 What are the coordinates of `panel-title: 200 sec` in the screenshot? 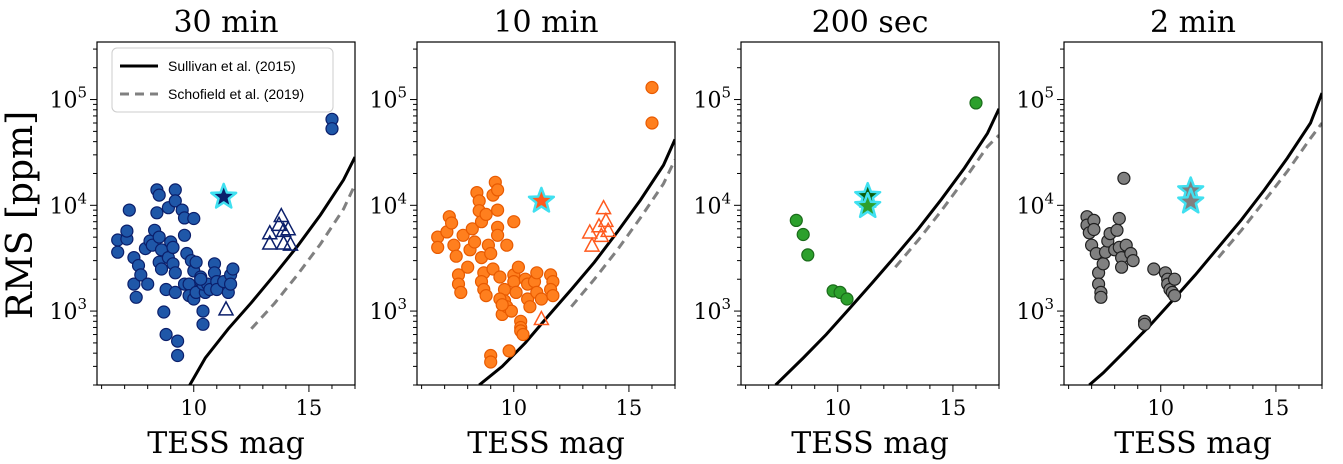 It's located at (870, 22).